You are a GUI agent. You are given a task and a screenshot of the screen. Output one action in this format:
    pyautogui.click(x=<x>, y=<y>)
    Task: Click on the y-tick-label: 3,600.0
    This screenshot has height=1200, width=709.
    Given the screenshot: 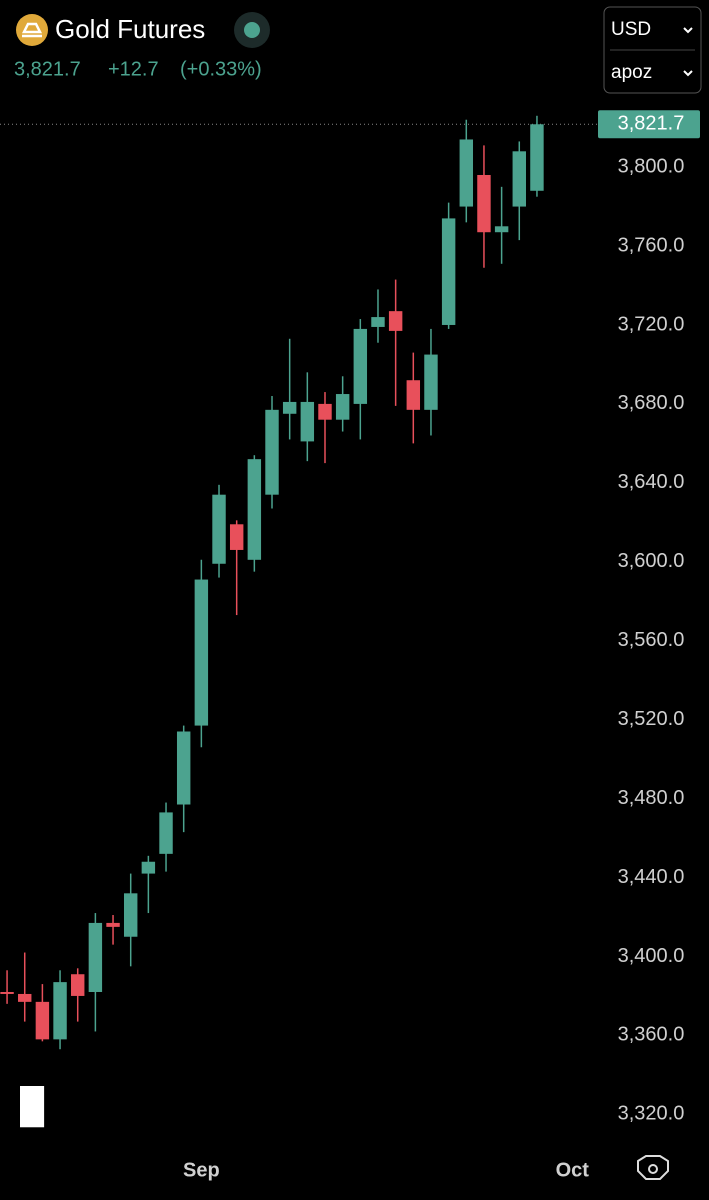 What is the action you would take?
    pyautogui.click(x=651, y=561)
    